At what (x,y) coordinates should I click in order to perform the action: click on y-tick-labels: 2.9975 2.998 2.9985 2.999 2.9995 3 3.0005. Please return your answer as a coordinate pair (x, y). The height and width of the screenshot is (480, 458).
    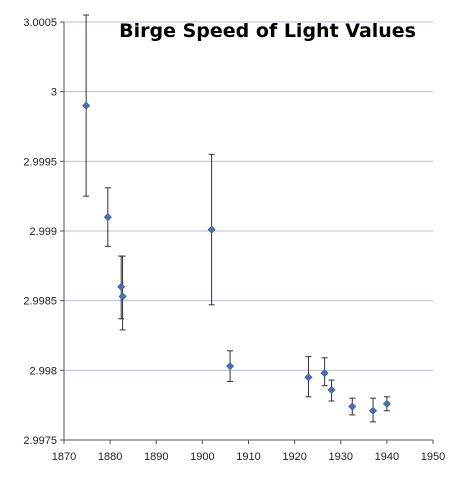
    Looking at the image, I should click on (40, 232).